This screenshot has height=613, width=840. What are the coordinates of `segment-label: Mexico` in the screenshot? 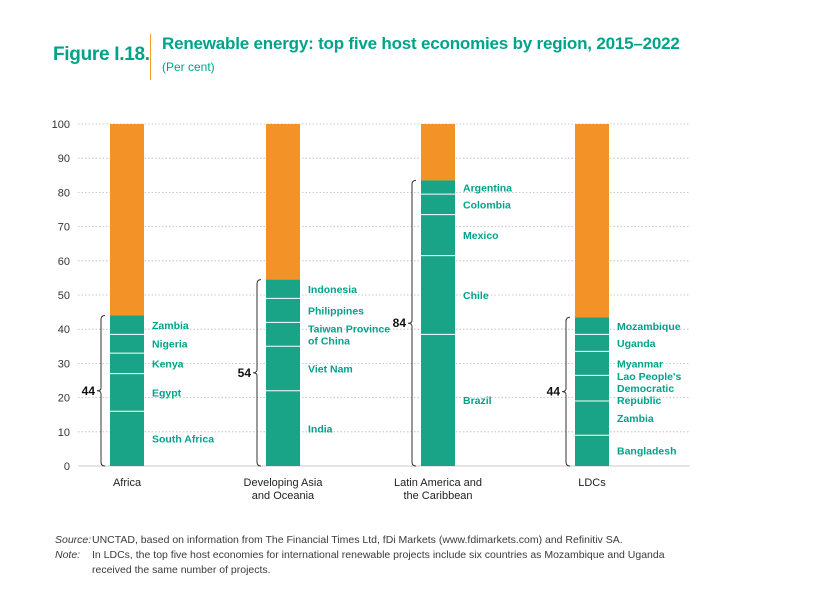 It's located at (481, 236).